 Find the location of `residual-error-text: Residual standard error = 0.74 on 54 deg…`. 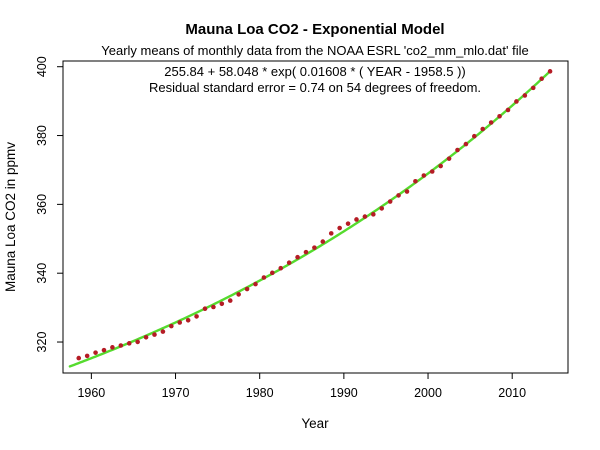

residual-error-text: Residual standard error = 0.74 on 54 deg… is located at coordinates (315, 87).